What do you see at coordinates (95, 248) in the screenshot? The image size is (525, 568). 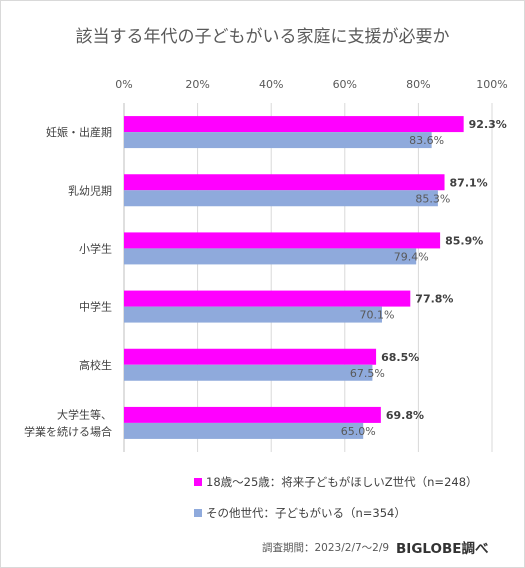 I see `category-label: 小学生` at bounding box center [95, 248].